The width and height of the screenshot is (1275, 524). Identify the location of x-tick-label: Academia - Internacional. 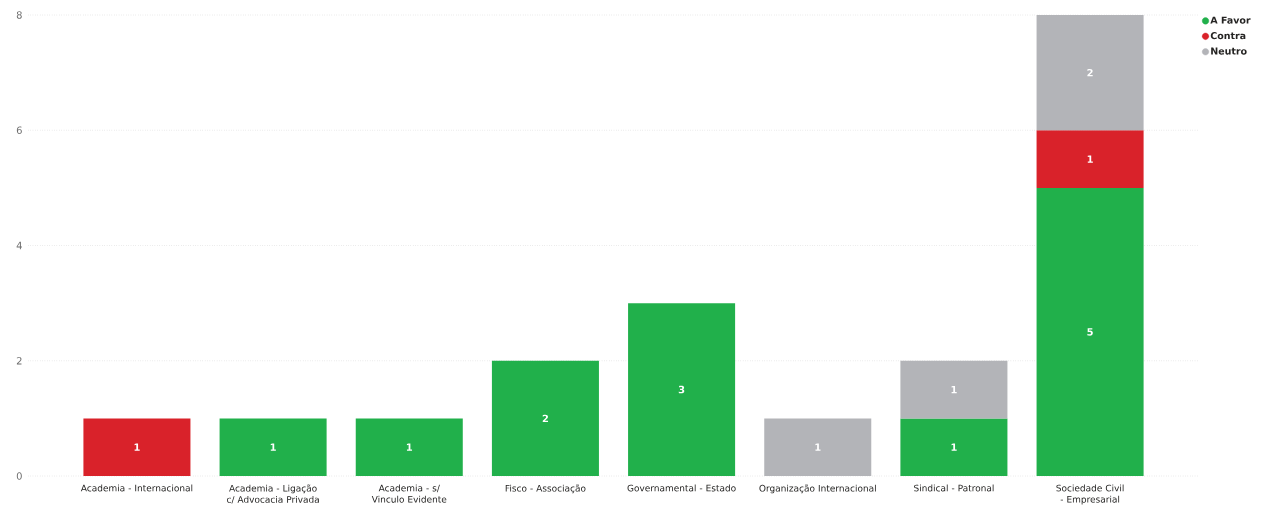
(136, 488).